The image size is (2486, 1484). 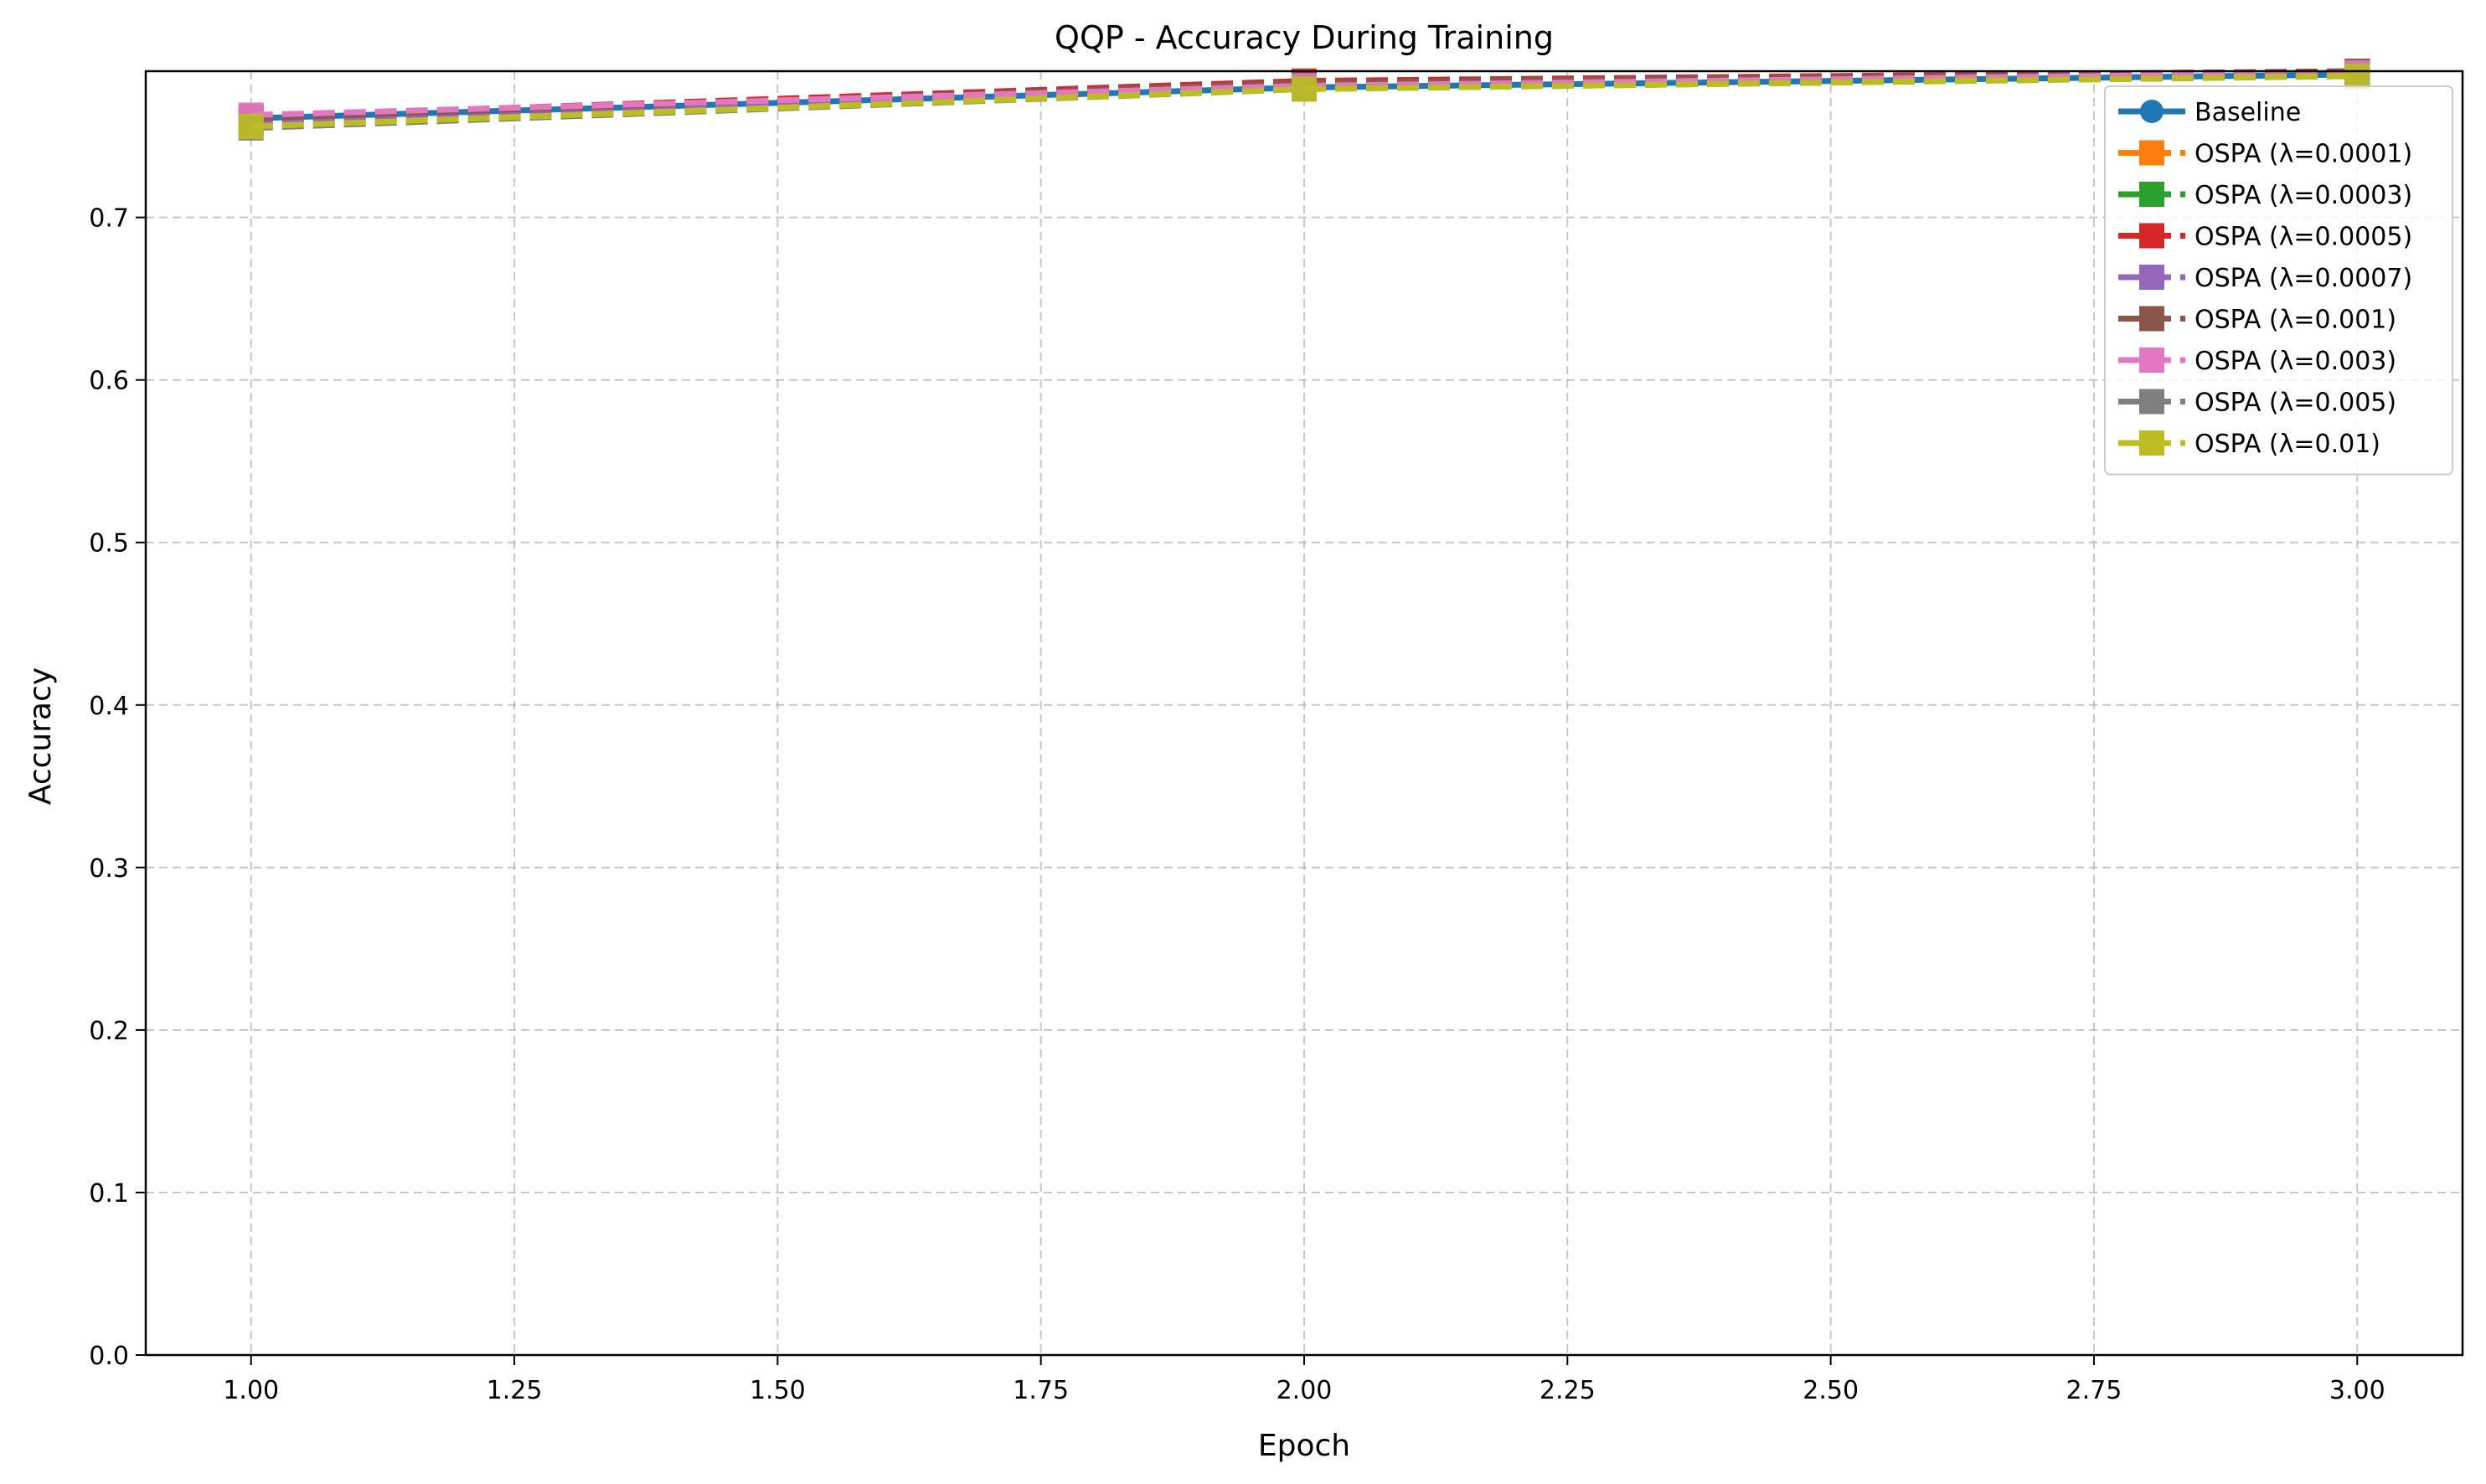 I want to click on y-tick-label: 0.1, so click(x=109, y=1193).